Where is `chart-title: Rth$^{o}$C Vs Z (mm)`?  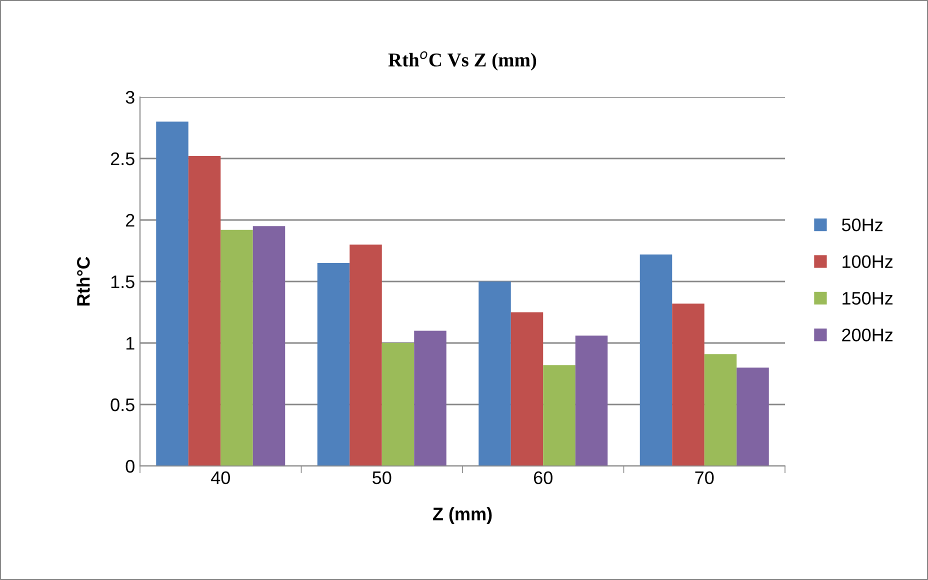 chart-title: Rth$^{o}$C Vs Z (mm) is located at coordinates (462, 60).